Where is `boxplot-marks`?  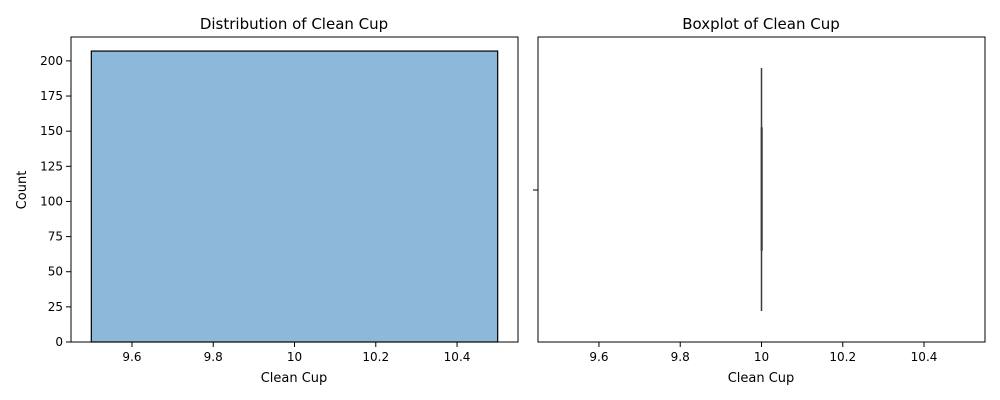
boxplot-marks is located at coordinates (761, 189).